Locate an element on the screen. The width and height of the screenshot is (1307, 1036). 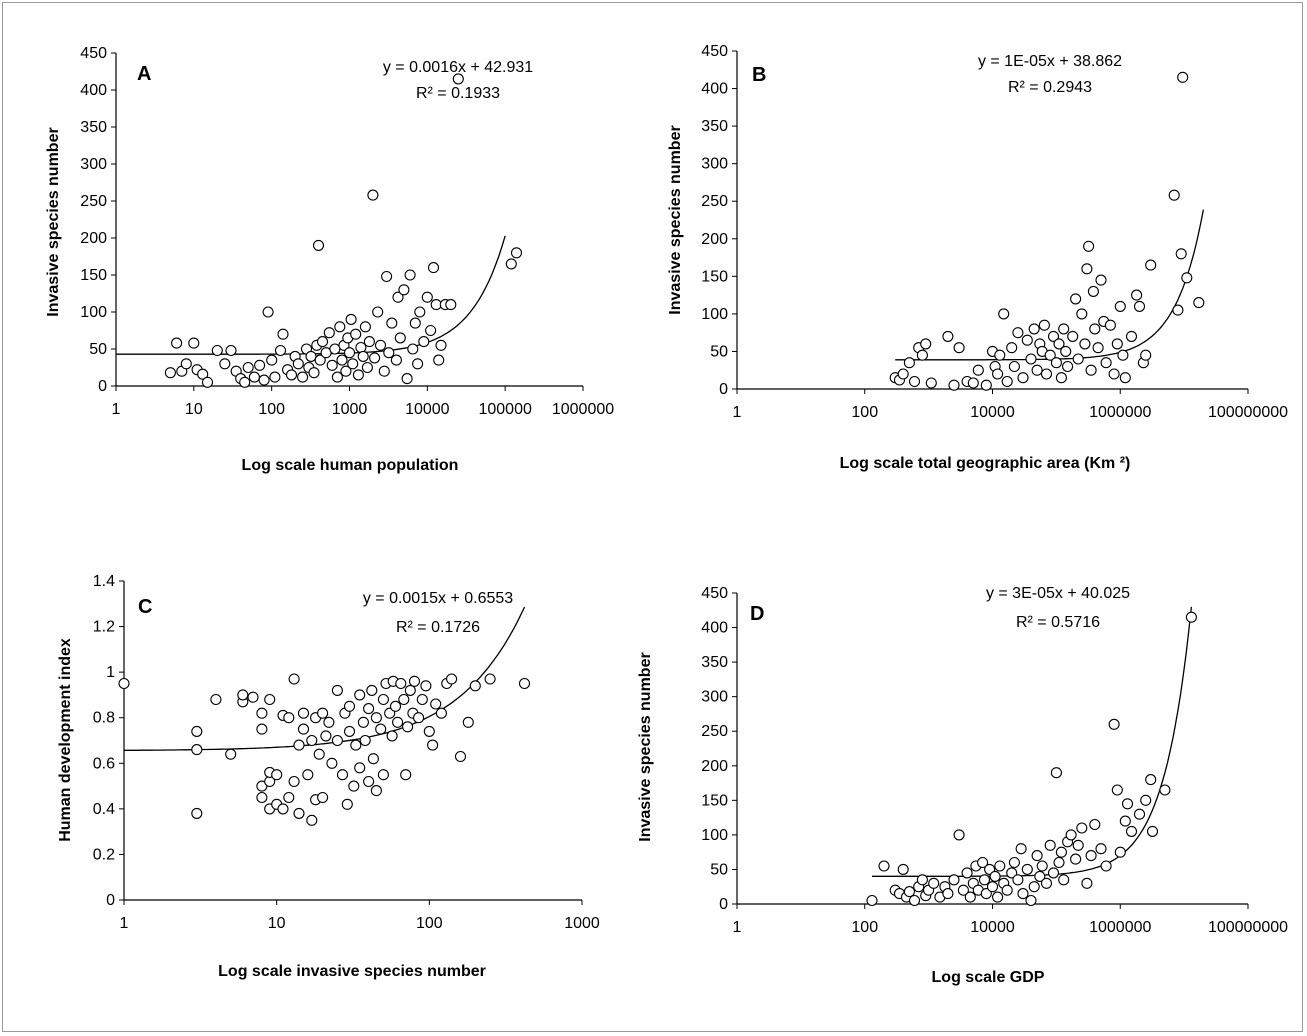
x-tick-label: 10000 is located at coordinates (427, 409).